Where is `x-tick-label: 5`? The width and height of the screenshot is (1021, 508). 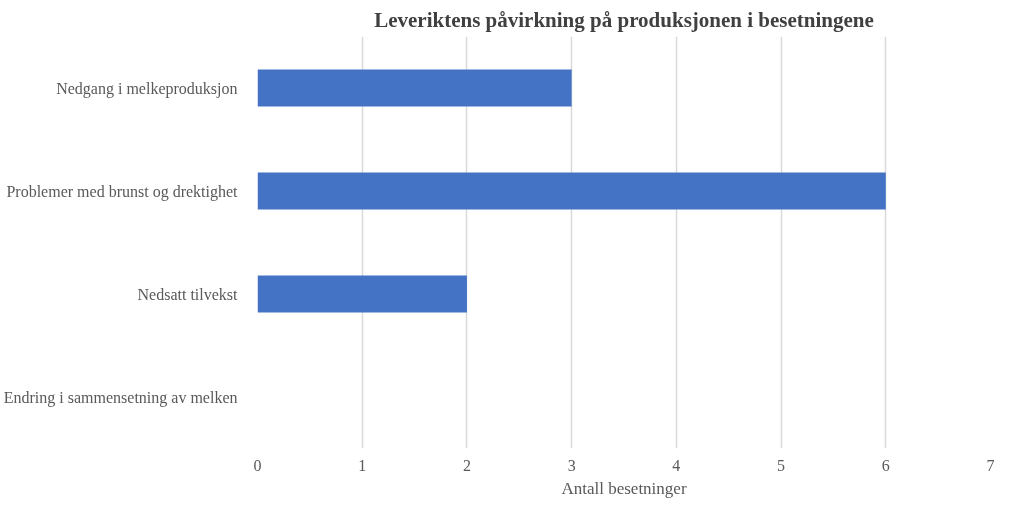
x-tick-label: 5 is located at coordinates (781, 465).